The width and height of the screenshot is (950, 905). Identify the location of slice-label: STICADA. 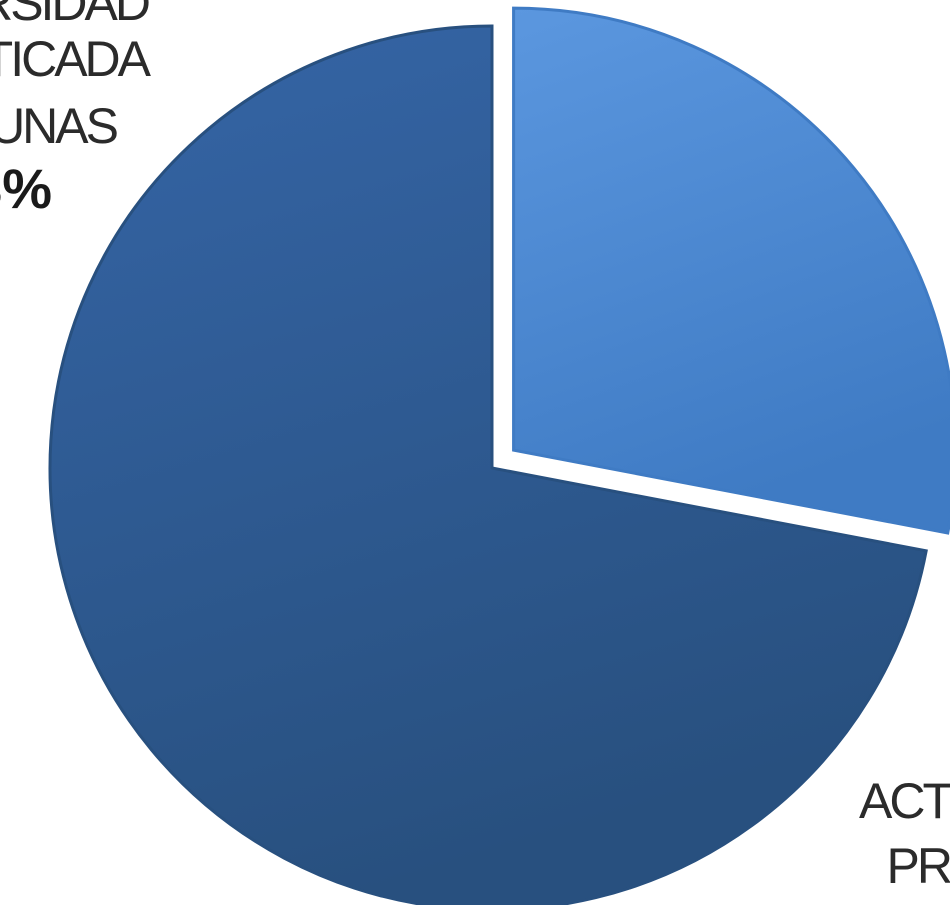
(76, 59).